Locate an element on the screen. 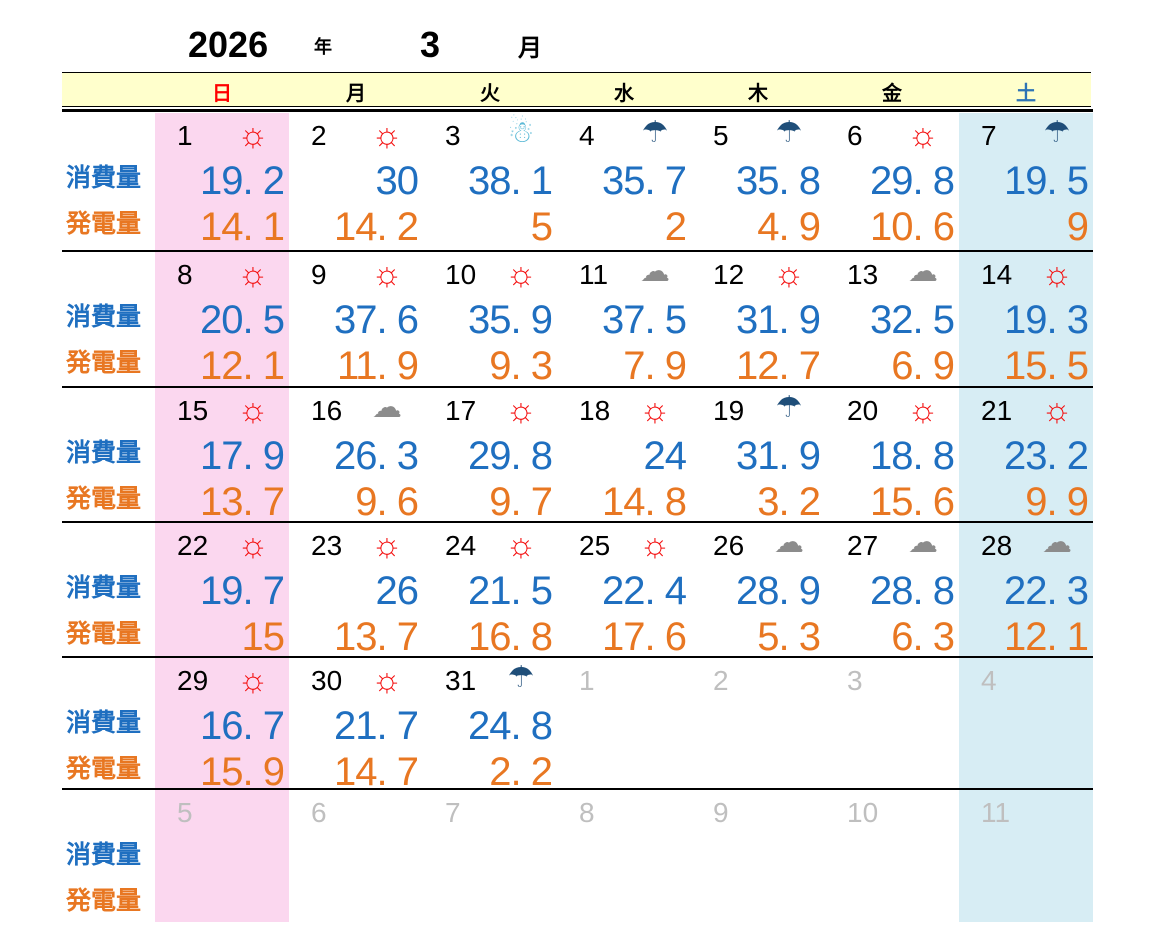 Image resolution: width=1171 pixels, height=925 pixels. generation-value: 4. 9 is located at coordinates (789, 227).